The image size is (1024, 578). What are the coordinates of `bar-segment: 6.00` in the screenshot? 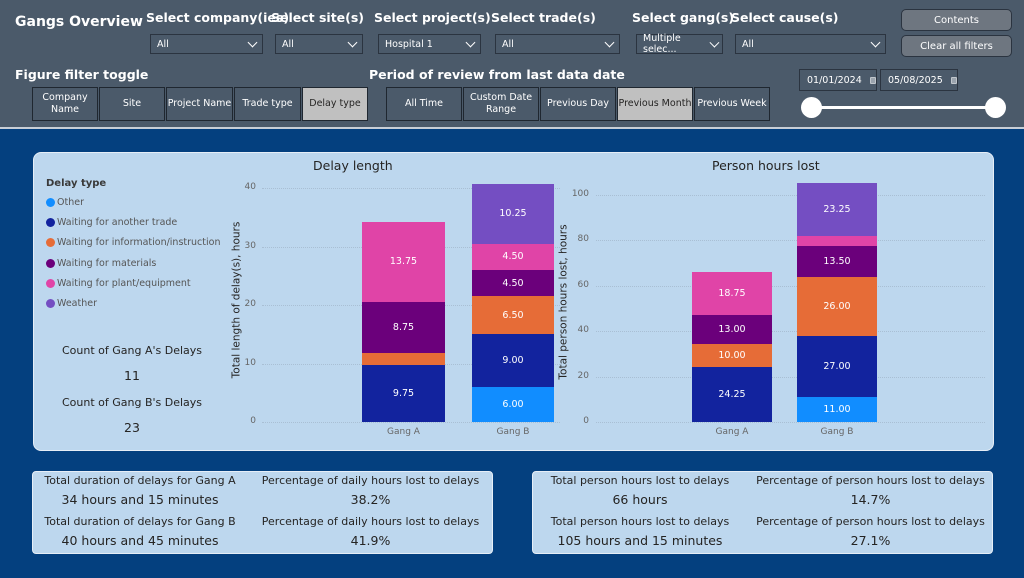 It's located at (513, 404).